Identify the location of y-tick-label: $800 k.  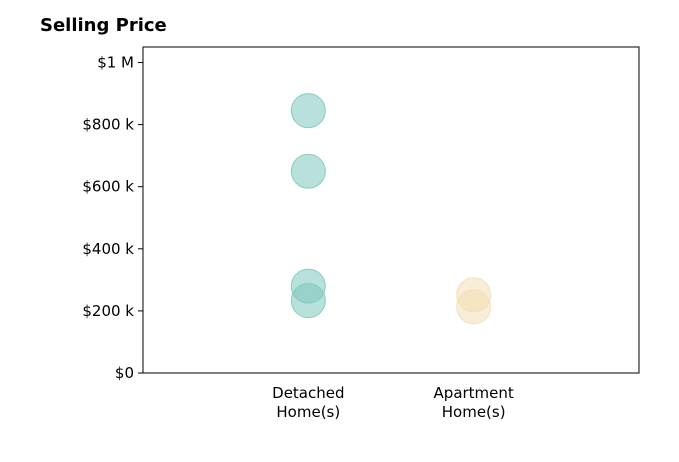
(108, 125).